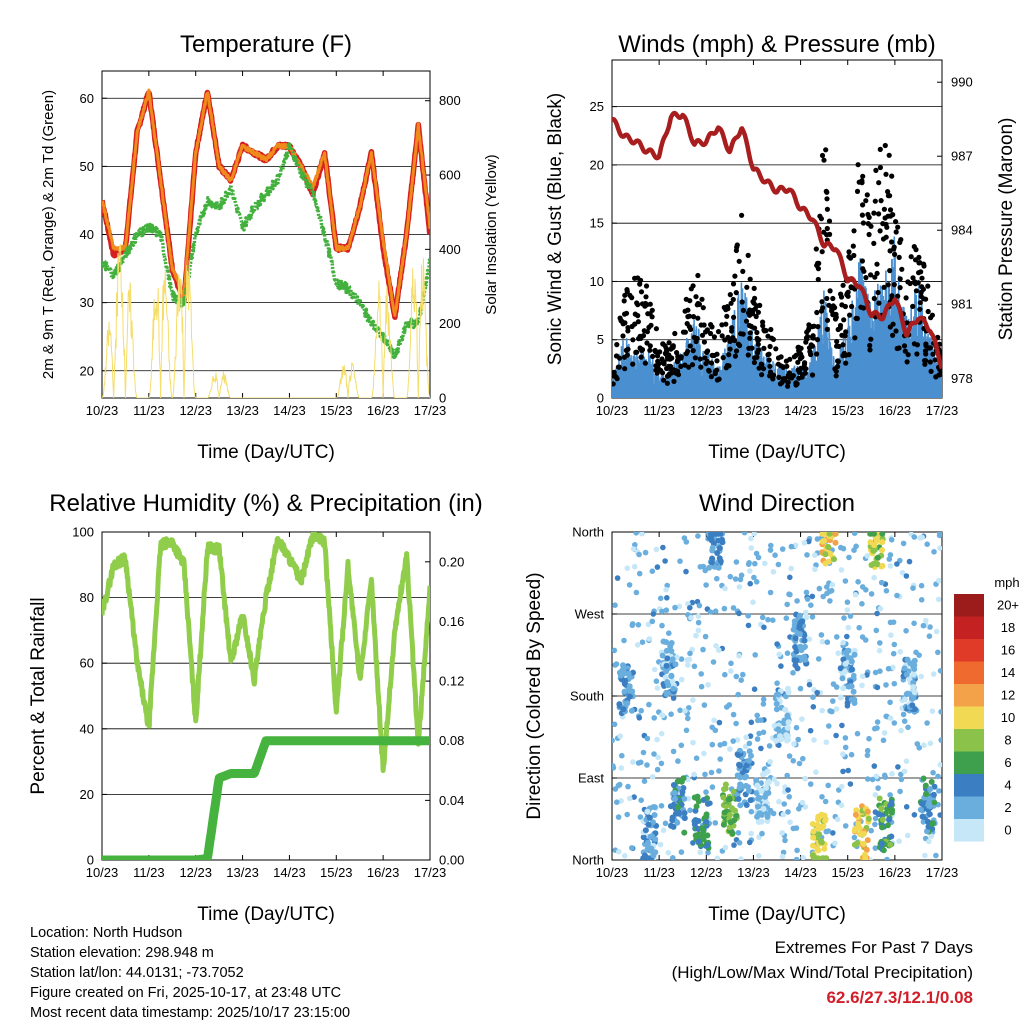  What do you see at coordinates (383, 410) in the screenshot?
I see `x-tick-label: 16/23` at bounding box center [383, 410].